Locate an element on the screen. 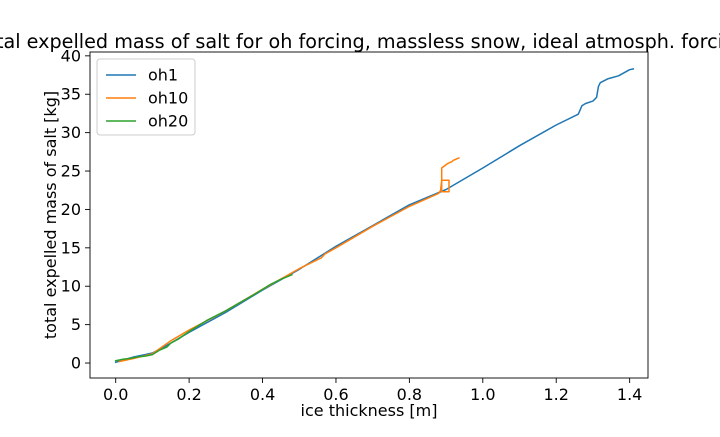 This screenshot has height=437, width=720. y-tick-label: 0 is located at coordinates (76, 363).